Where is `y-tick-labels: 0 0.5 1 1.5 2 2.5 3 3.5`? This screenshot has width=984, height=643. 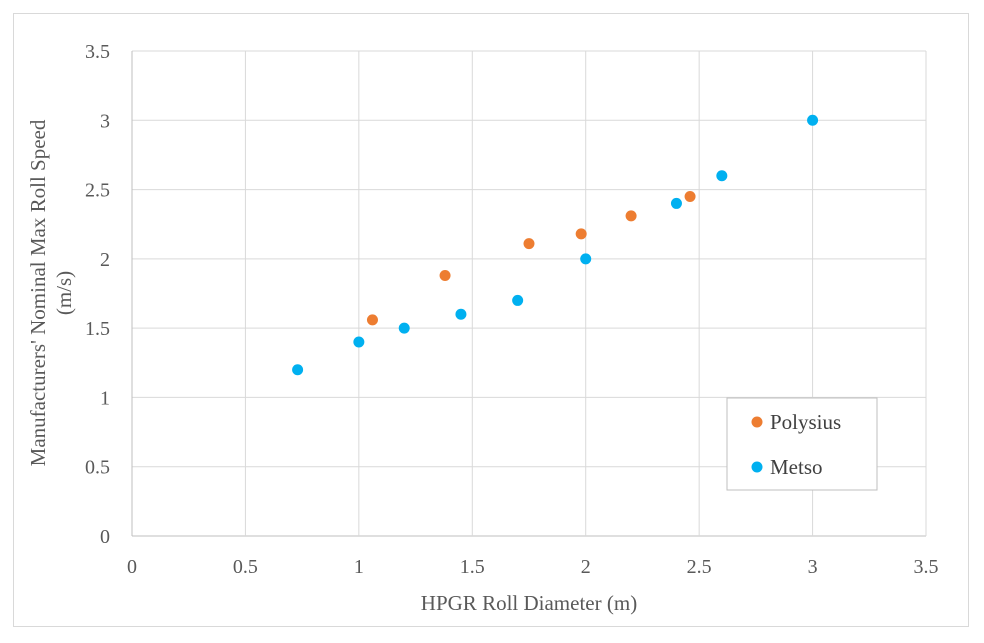
y-tick-labels: 0 0.5 1 1.5 2 2.5 3 3.5 is located at coordinates (97, 294).